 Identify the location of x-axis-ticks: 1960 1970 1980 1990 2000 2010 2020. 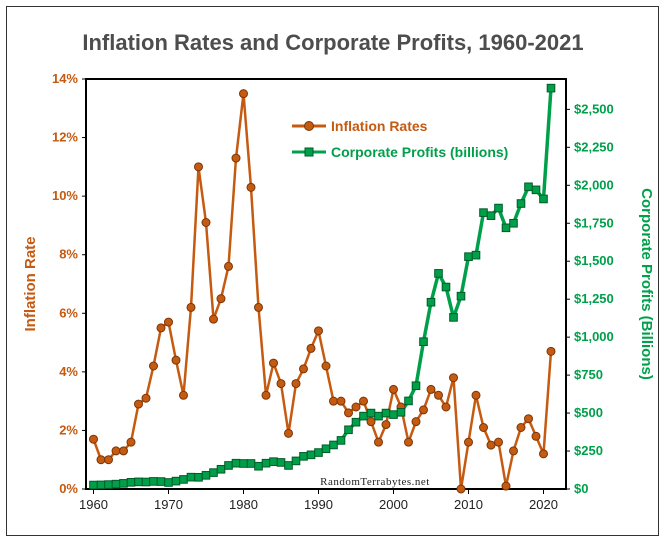
(318, 500).